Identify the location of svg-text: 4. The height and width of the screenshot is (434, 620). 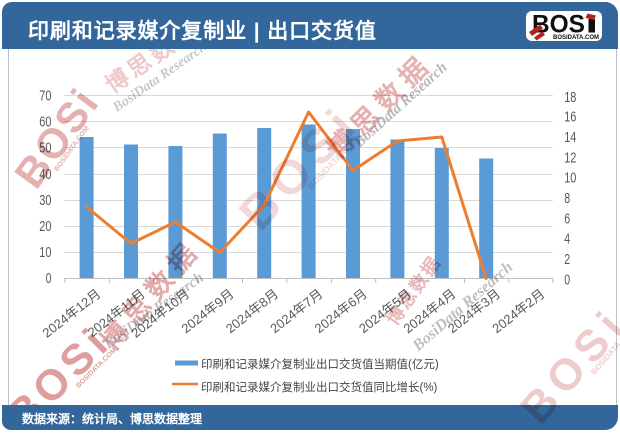
(567, 240).